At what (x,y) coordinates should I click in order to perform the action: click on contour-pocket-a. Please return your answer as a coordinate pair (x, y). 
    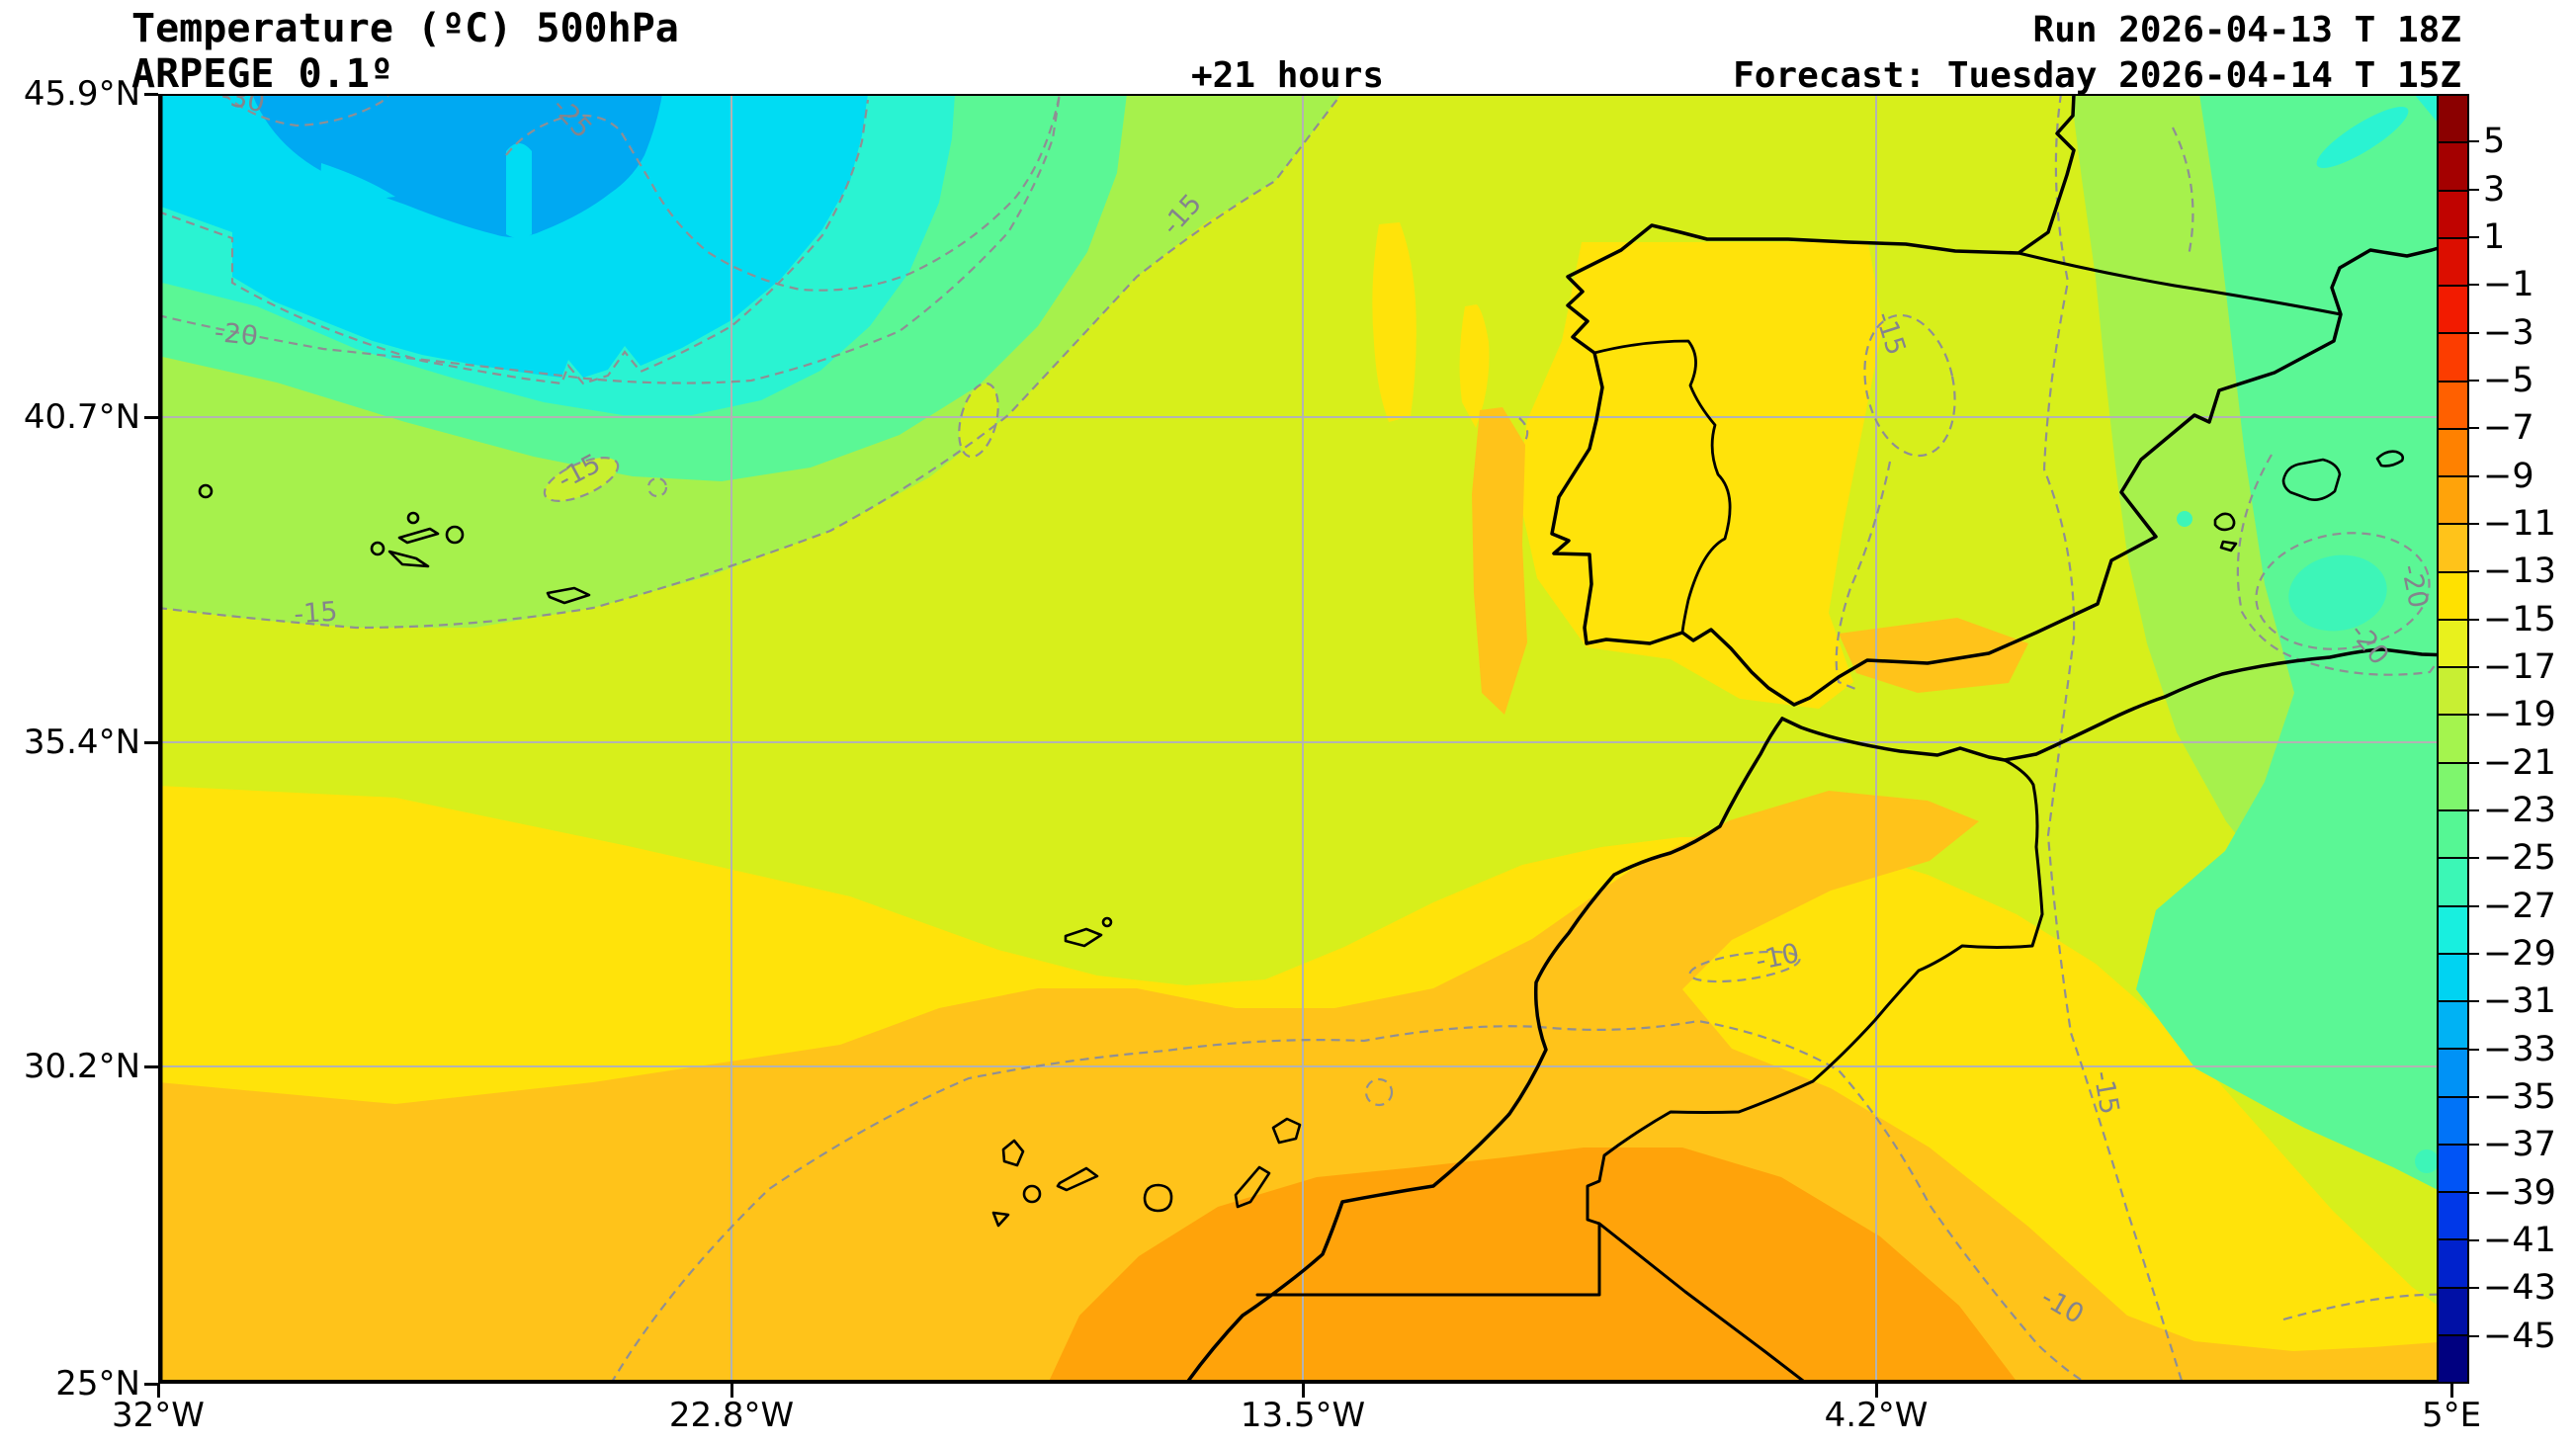
    Looking at the image, I should click on (978, 420).